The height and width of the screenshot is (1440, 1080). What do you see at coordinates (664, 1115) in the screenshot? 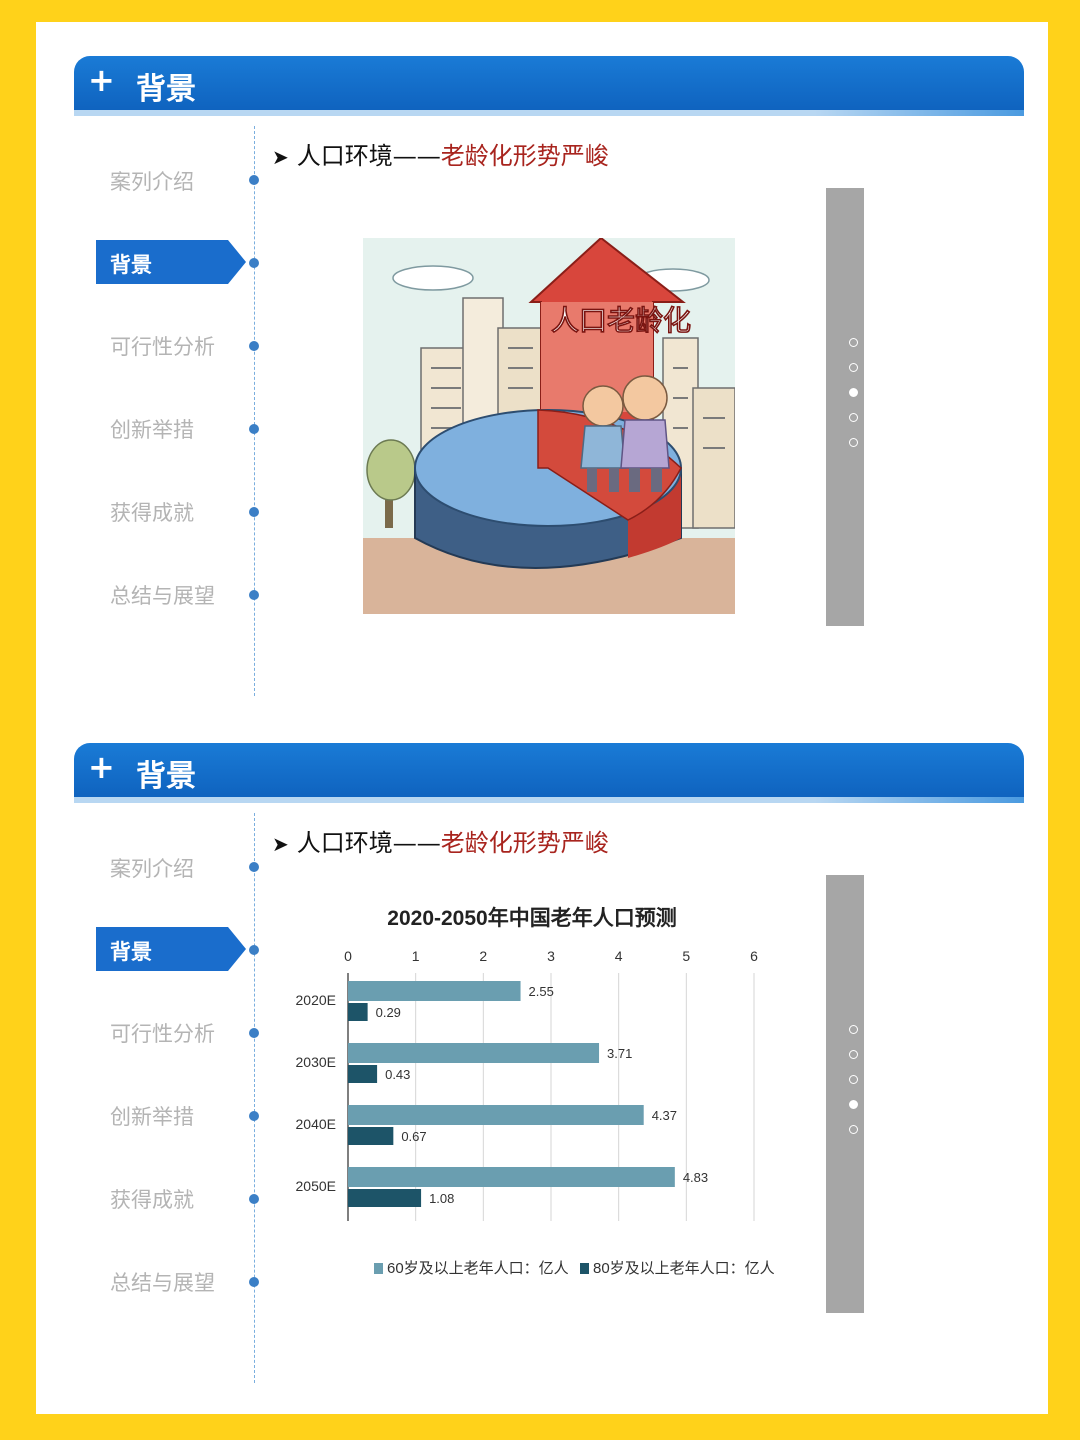
I see `data-label: 4.37` at bounding box center [664, 1115].